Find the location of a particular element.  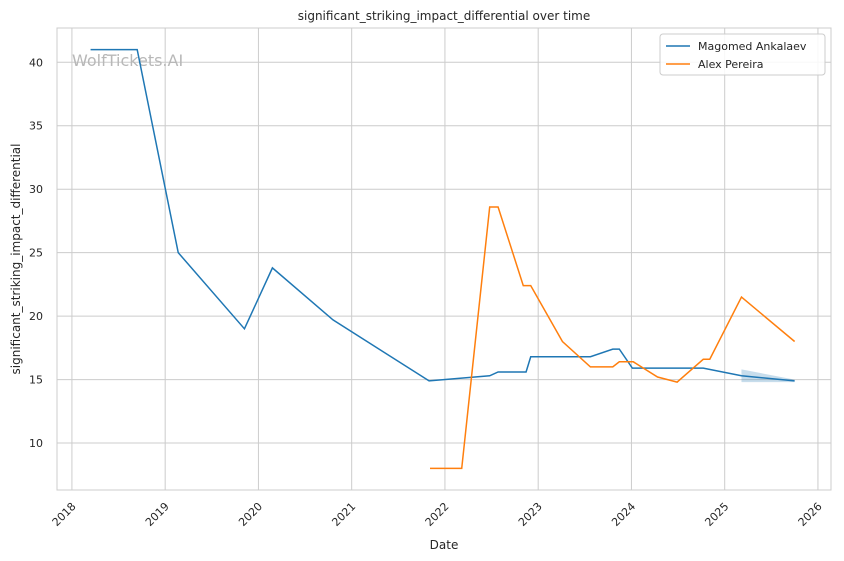

x-tick-label: 2022 is located at coordinates (437, 514).